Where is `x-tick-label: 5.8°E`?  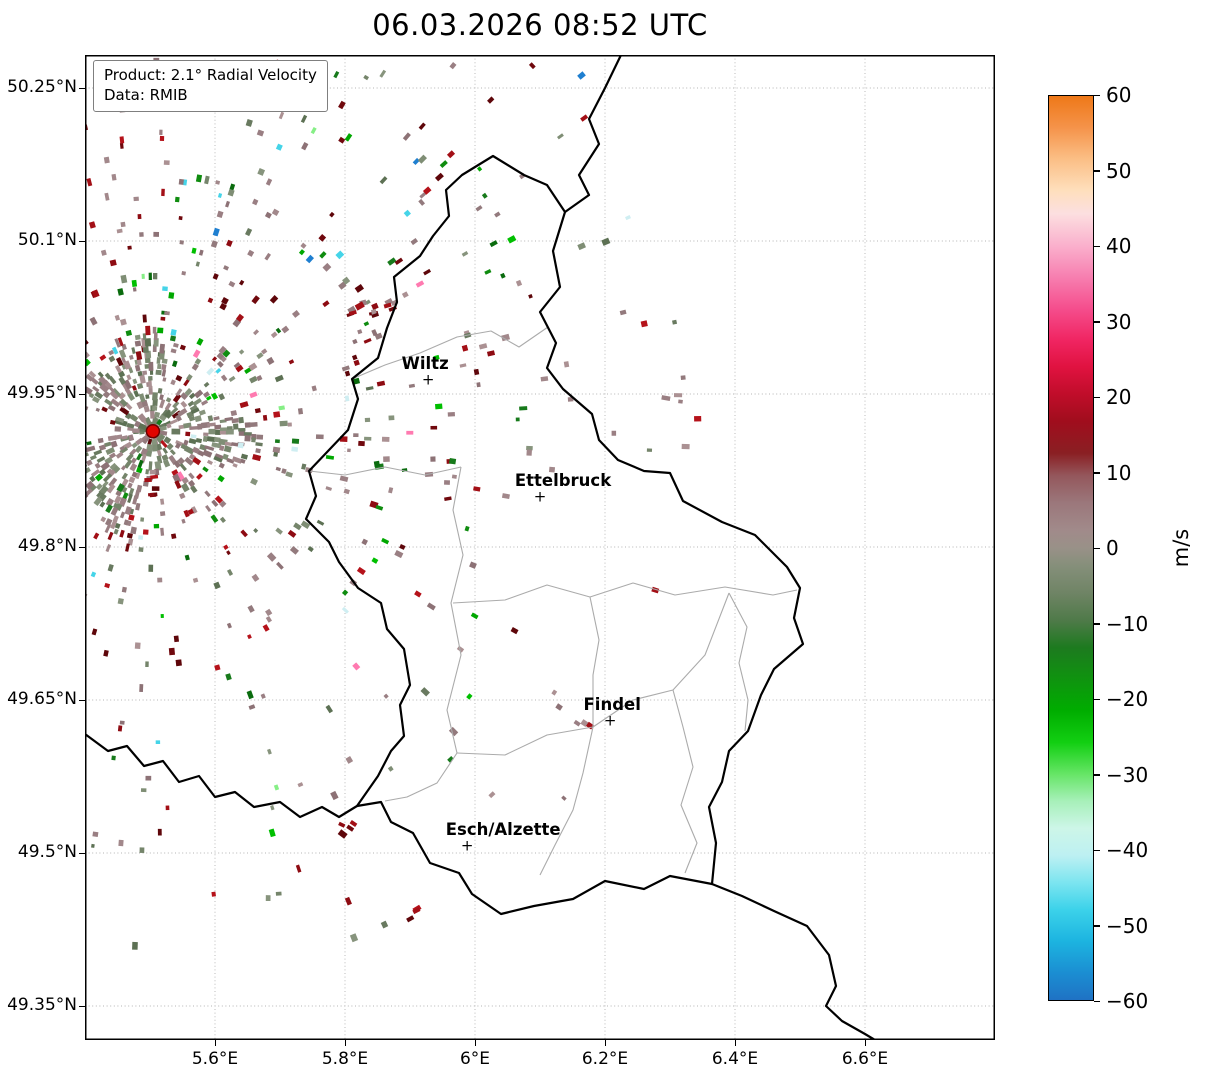
x-tick-label: 5.8°E is located at coordinates (345, 1059).